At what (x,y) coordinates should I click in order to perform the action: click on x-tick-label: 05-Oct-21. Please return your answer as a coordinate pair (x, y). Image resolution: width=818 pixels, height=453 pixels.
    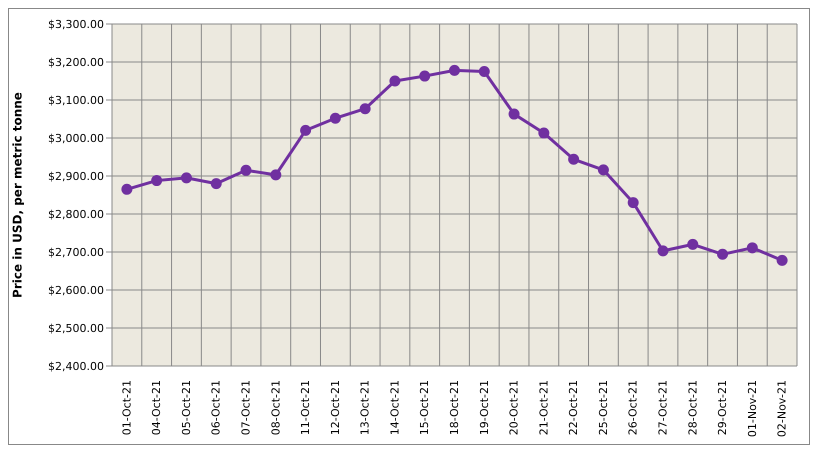
    Looking at the image, I should click on (186, 408).